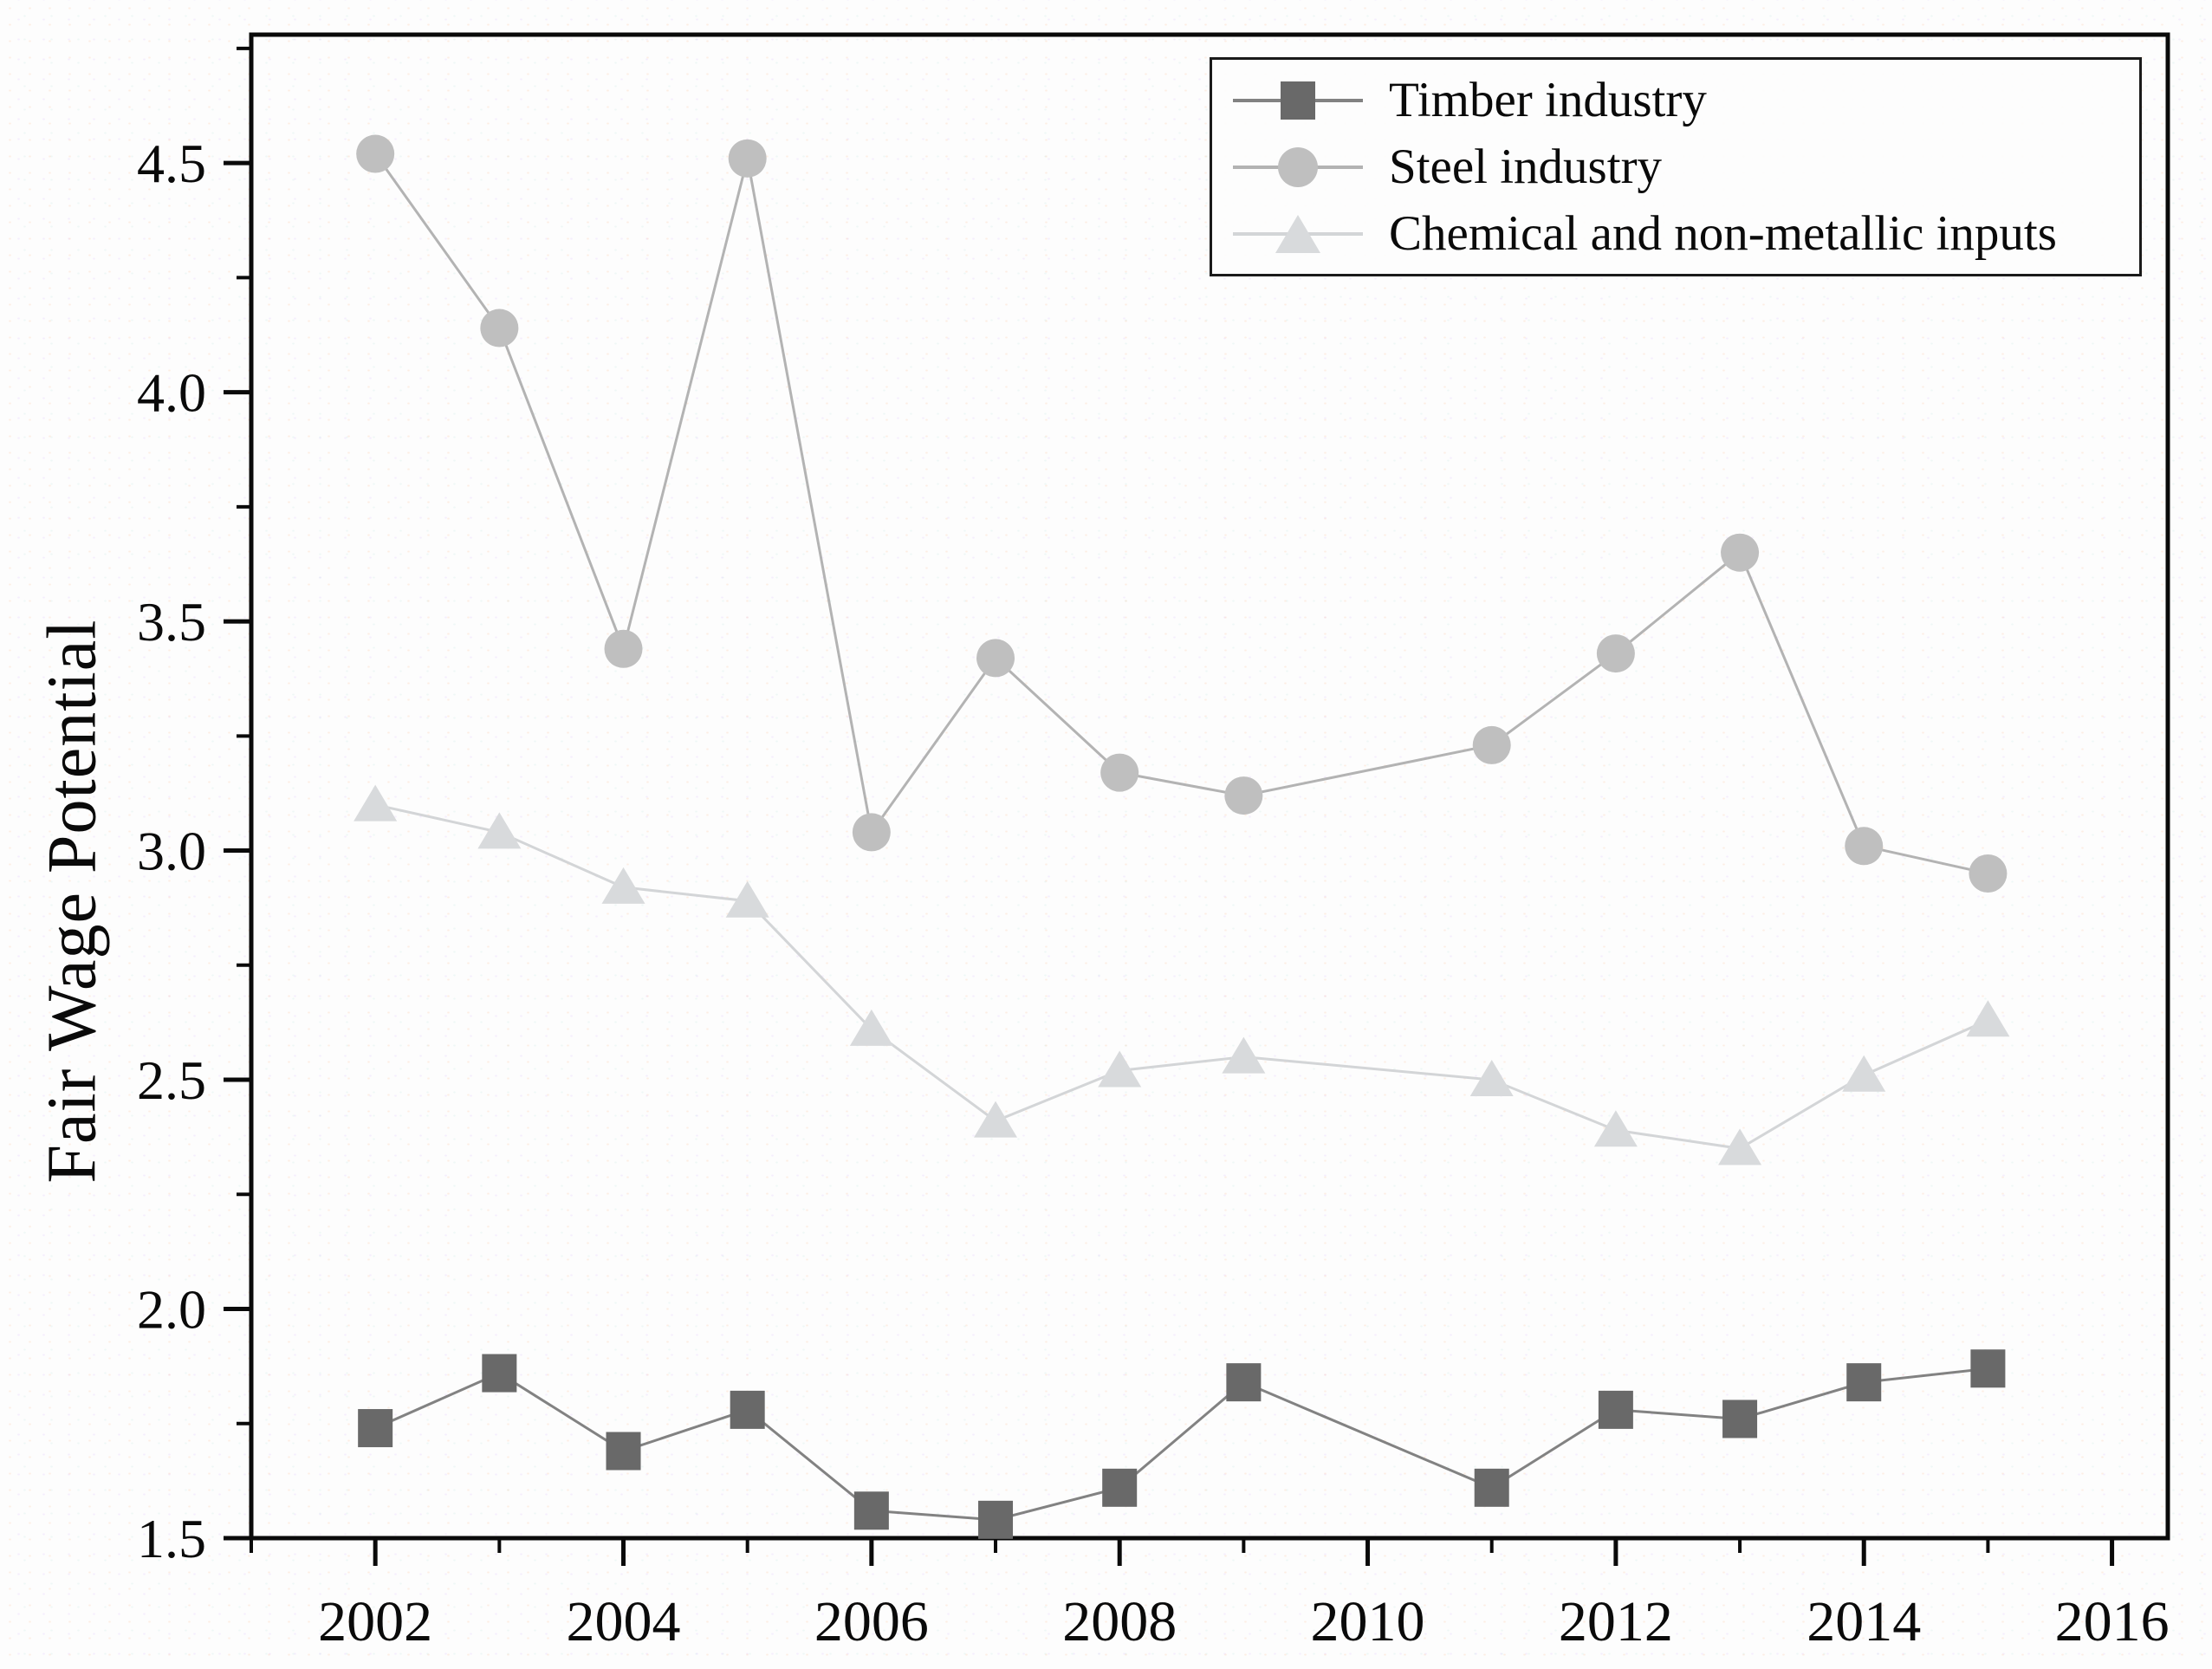  What do you see at coordinates (1682, 167) in the screenshot?
I see `legend-item-steel: Steel industry` at bounding box center [1682, 167].